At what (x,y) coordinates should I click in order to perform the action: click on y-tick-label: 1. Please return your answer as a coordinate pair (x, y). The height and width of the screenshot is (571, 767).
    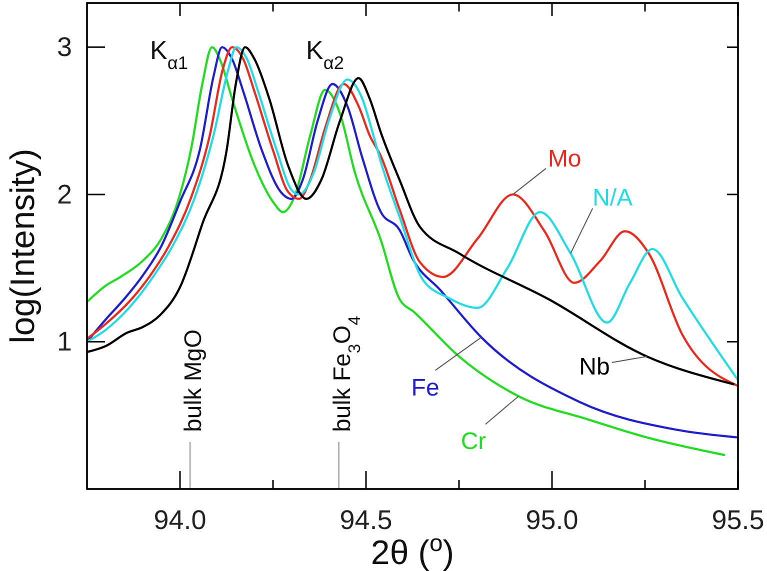
    Looking at the image, I should click on (64, 341).